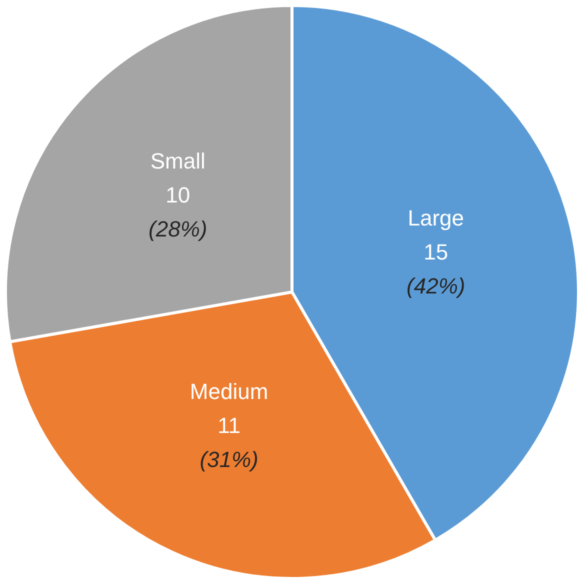 Image resolution: width=584 pixels, height=584 pixels. I want to click on slice-label: Small, so click(178, 161).